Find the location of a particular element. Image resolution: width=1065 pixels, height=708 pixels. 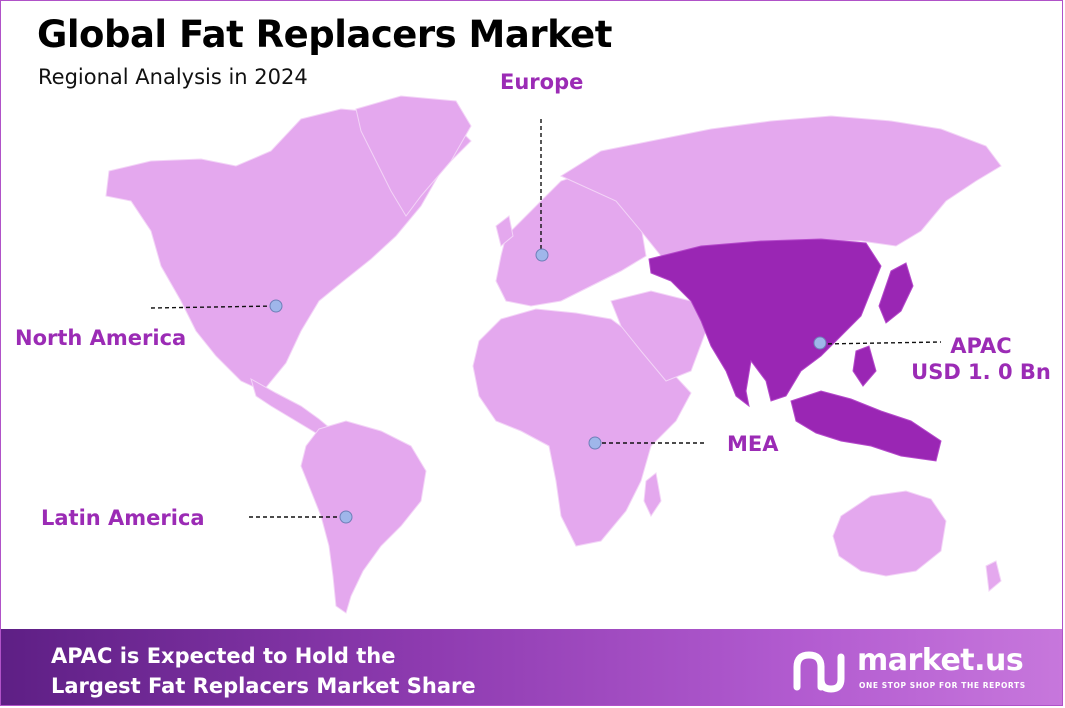

apac-leader-line is located at coordinates (881, 343).